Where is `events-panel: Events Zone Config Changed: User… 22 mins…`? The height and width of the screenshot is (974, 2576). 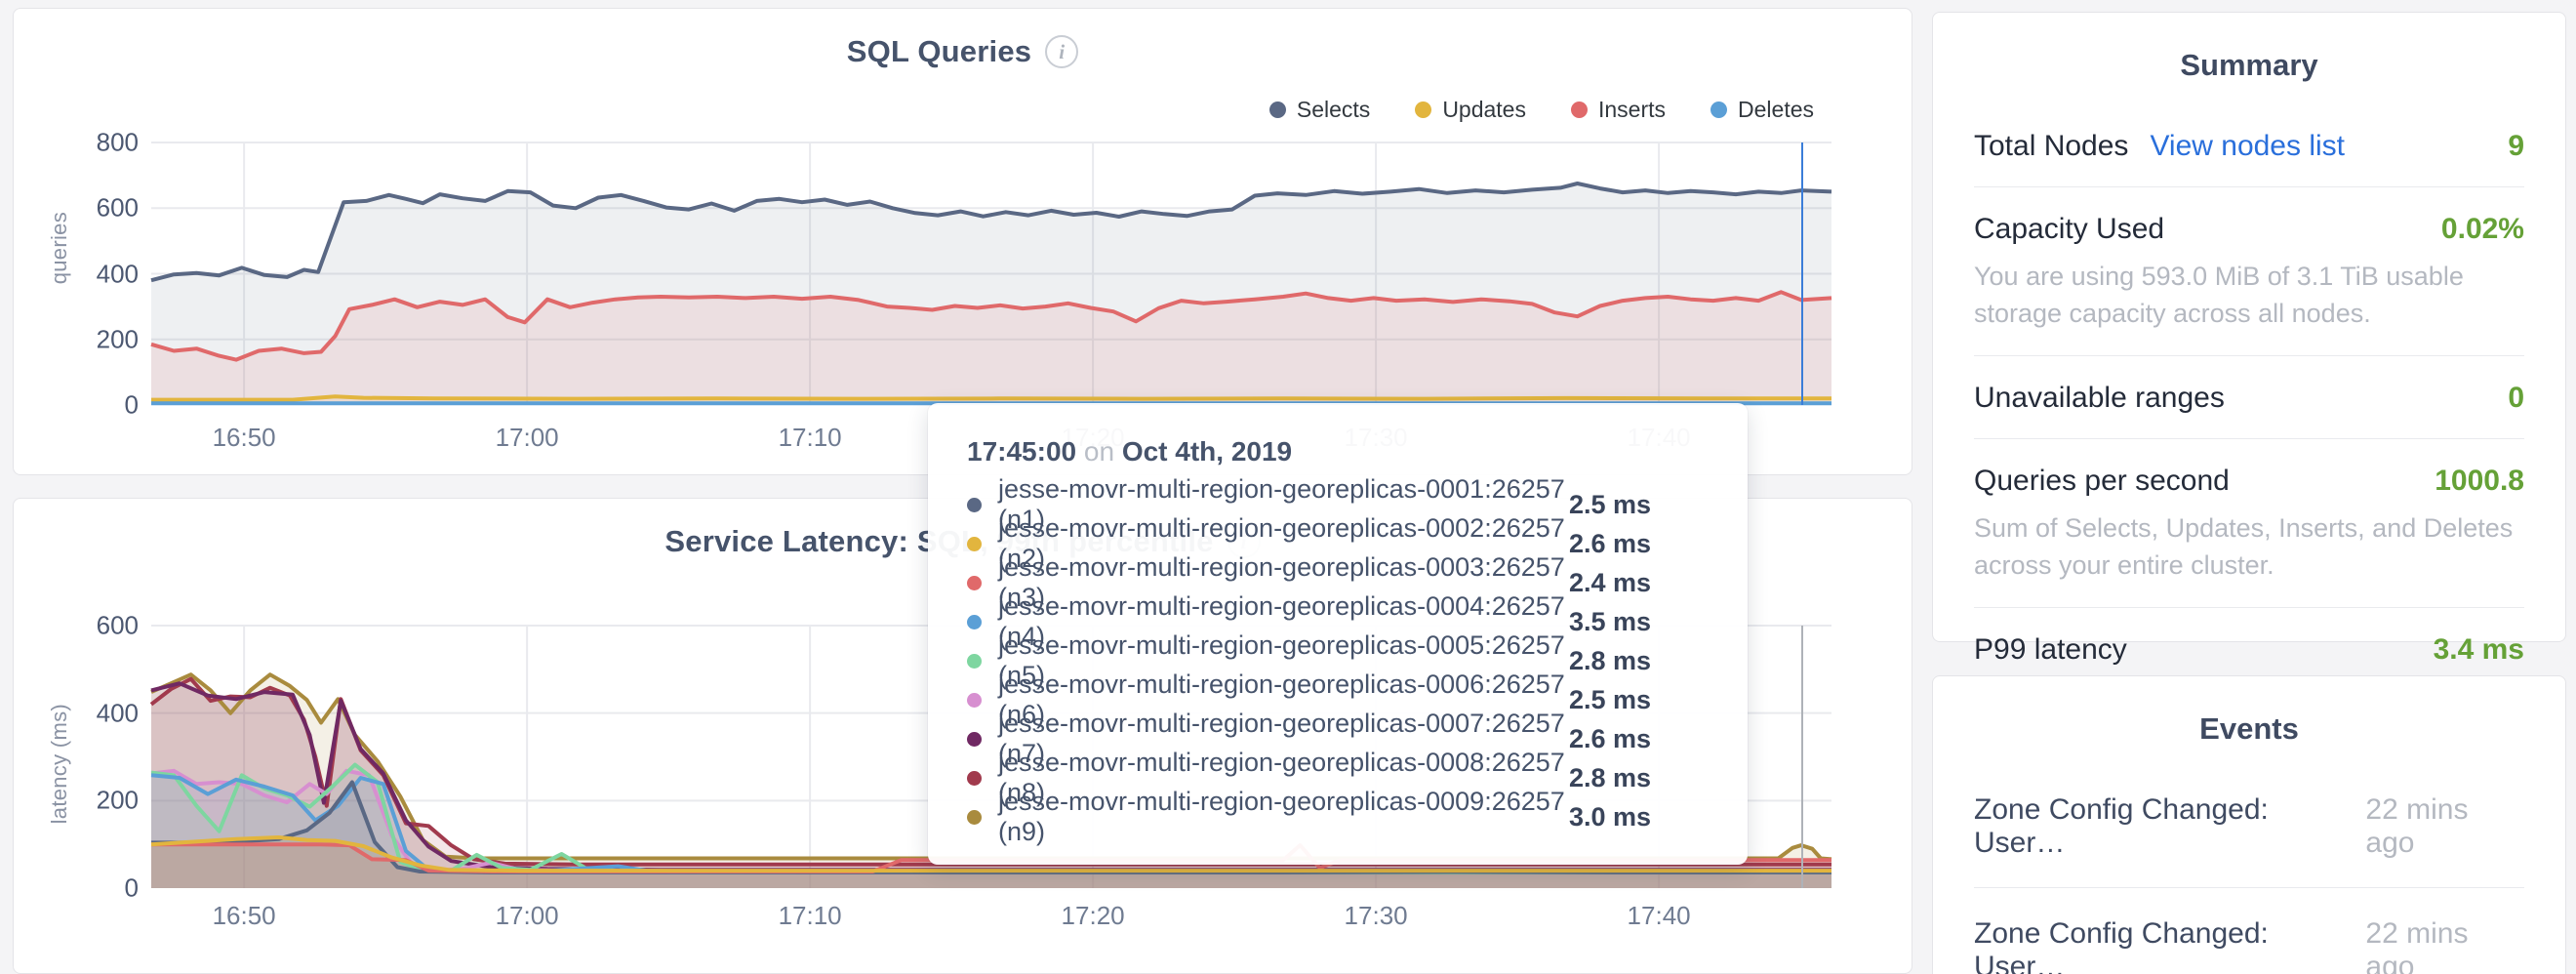 events-panel: Events Zone Config Changed: User… 22 mins… is located at coordinates (2249, 824).